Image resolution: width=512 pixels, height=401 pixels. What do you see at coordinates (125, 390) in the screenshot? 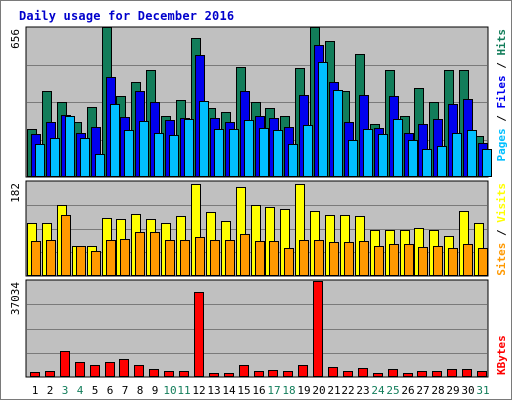
I see `x-tick-label-day-7: 7` at bounding box center [125, 390].